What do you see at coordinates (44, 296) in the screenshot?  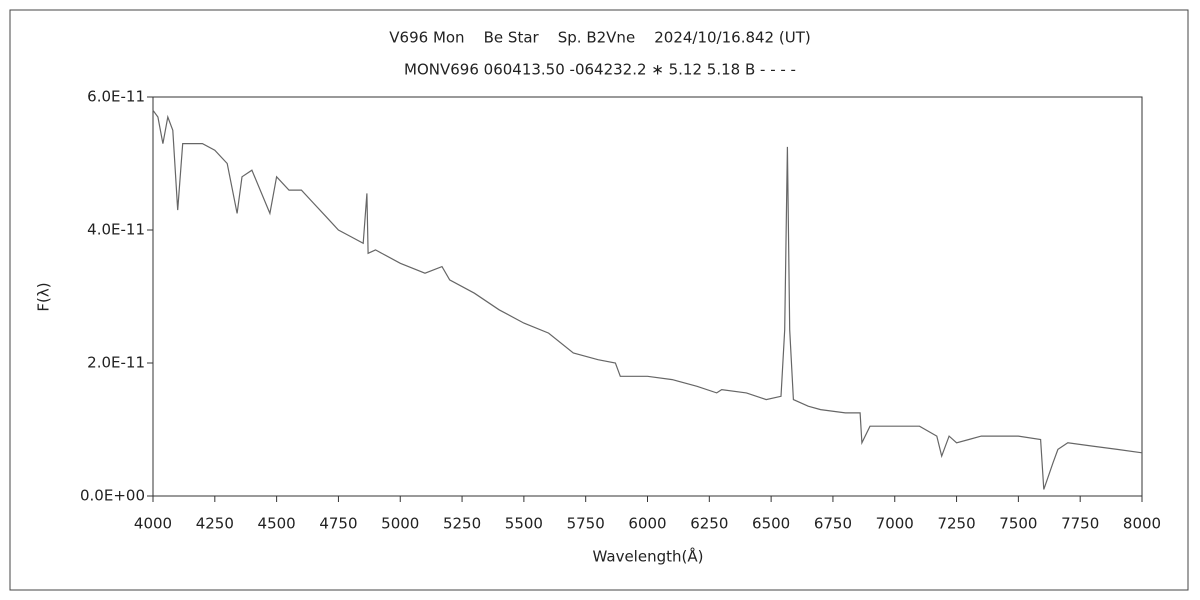 I see `y-axis-label: F(λ)` at bounding box center [44, 296].